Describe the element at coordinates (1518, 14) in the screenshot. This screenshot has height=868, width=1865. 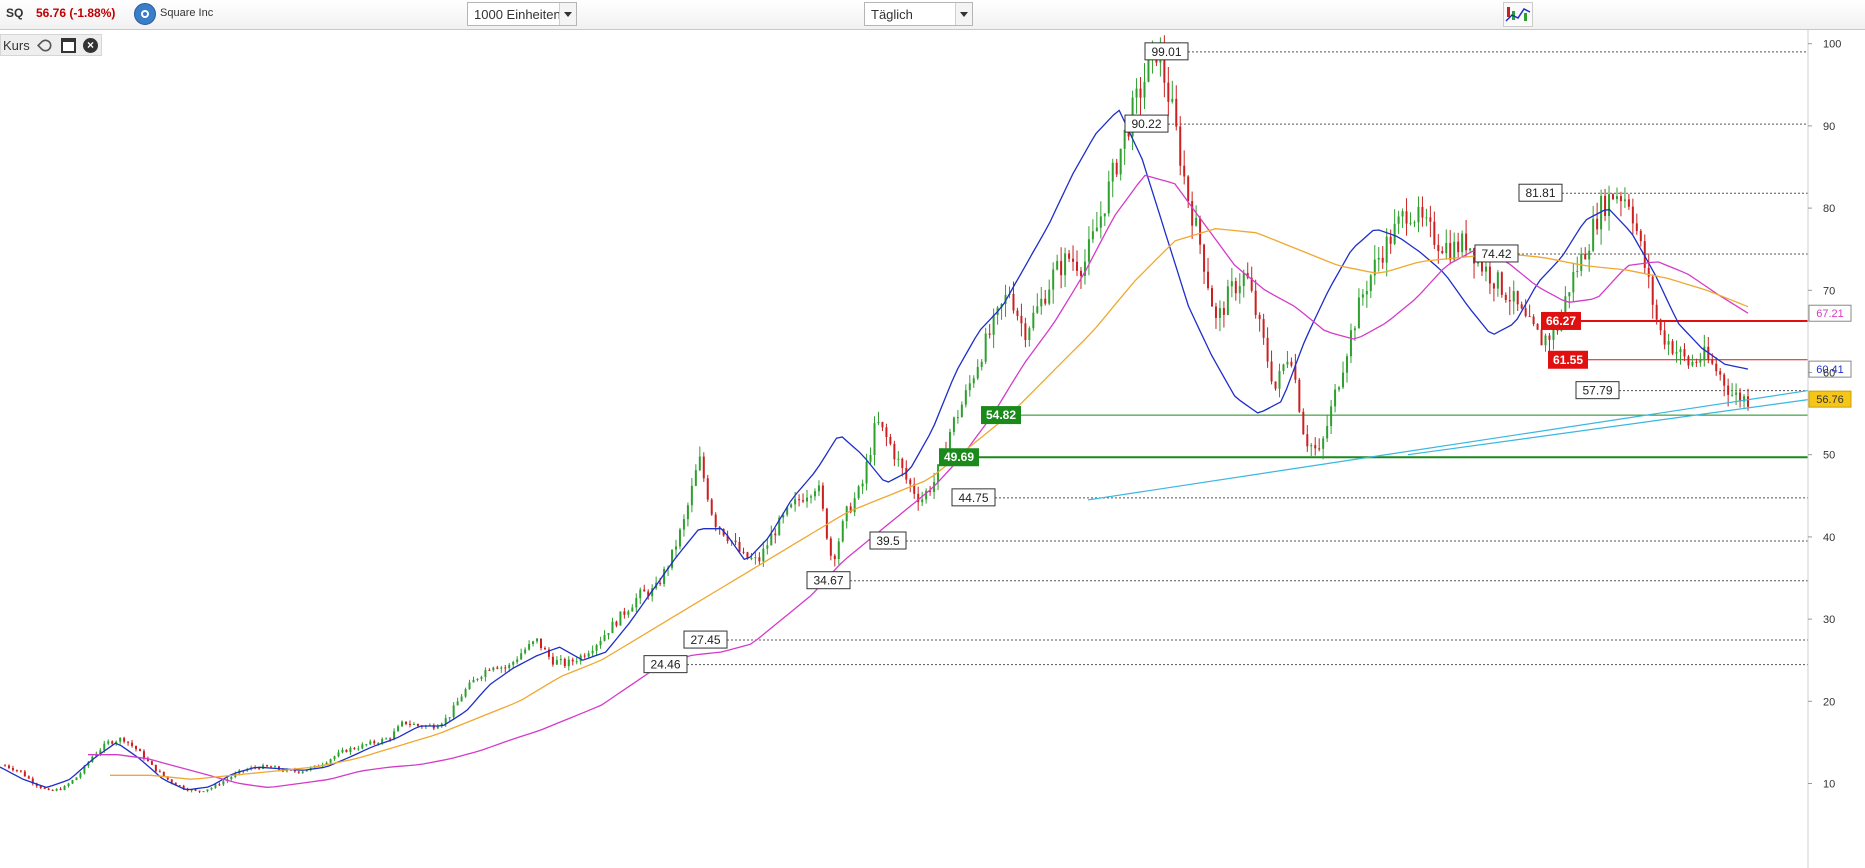
I see `chart-type-icon` at that location.